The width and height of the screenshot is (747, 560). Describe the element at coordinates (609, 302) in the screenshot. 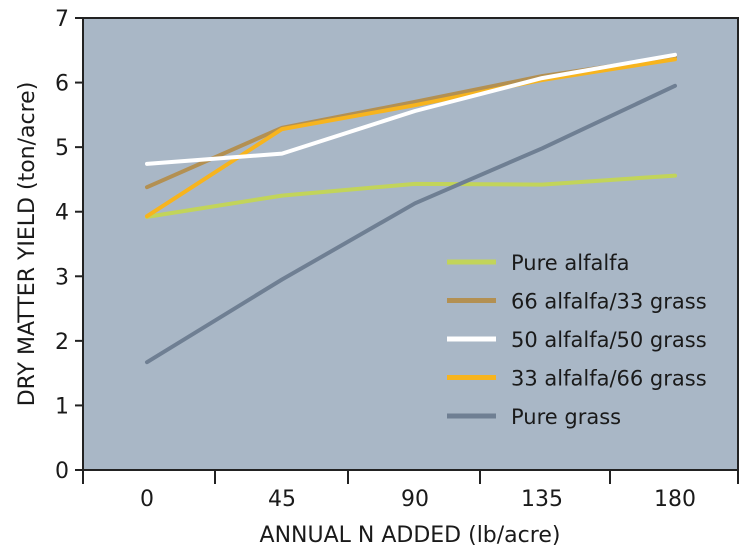

I see `legend-label: 66 alfalfa/33 grass` at that location.